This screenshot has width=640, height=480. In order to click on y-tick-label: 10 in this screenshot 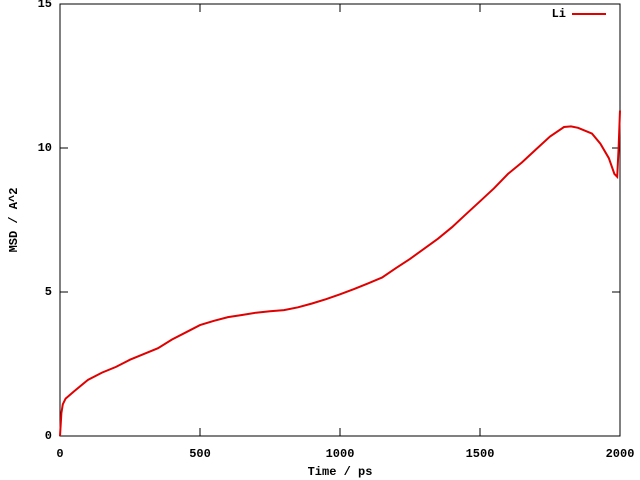, I will do `click(45, 148)`.